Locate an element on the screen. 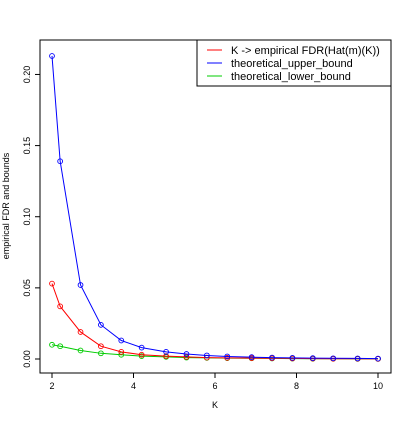 The height and width of the screenshot is (423, 411). legend-box is located at coordinates (294, 63).